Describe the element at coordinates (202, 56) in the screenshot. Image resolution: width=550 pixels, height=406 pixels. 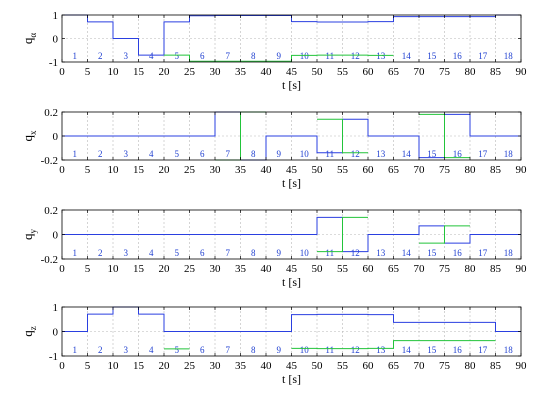
I see `segment-label: 6` at that location.